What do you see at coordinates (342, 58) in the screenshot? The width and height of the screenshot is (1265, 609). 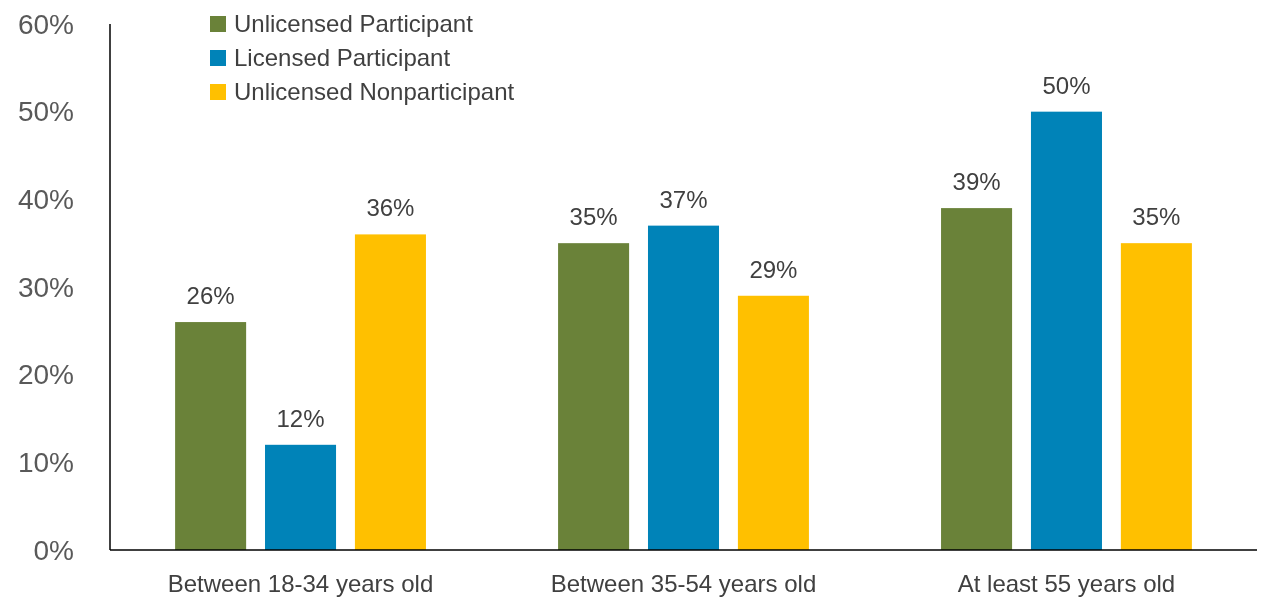 I see `legend-label: Licensed Participant` at bounding box center [342, 58].